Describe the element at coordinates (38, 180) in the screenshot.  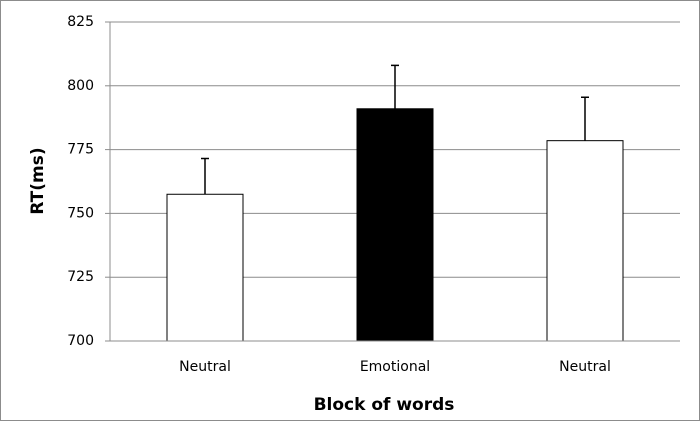
I see `y-axis-label: RT(ms)` at that location.